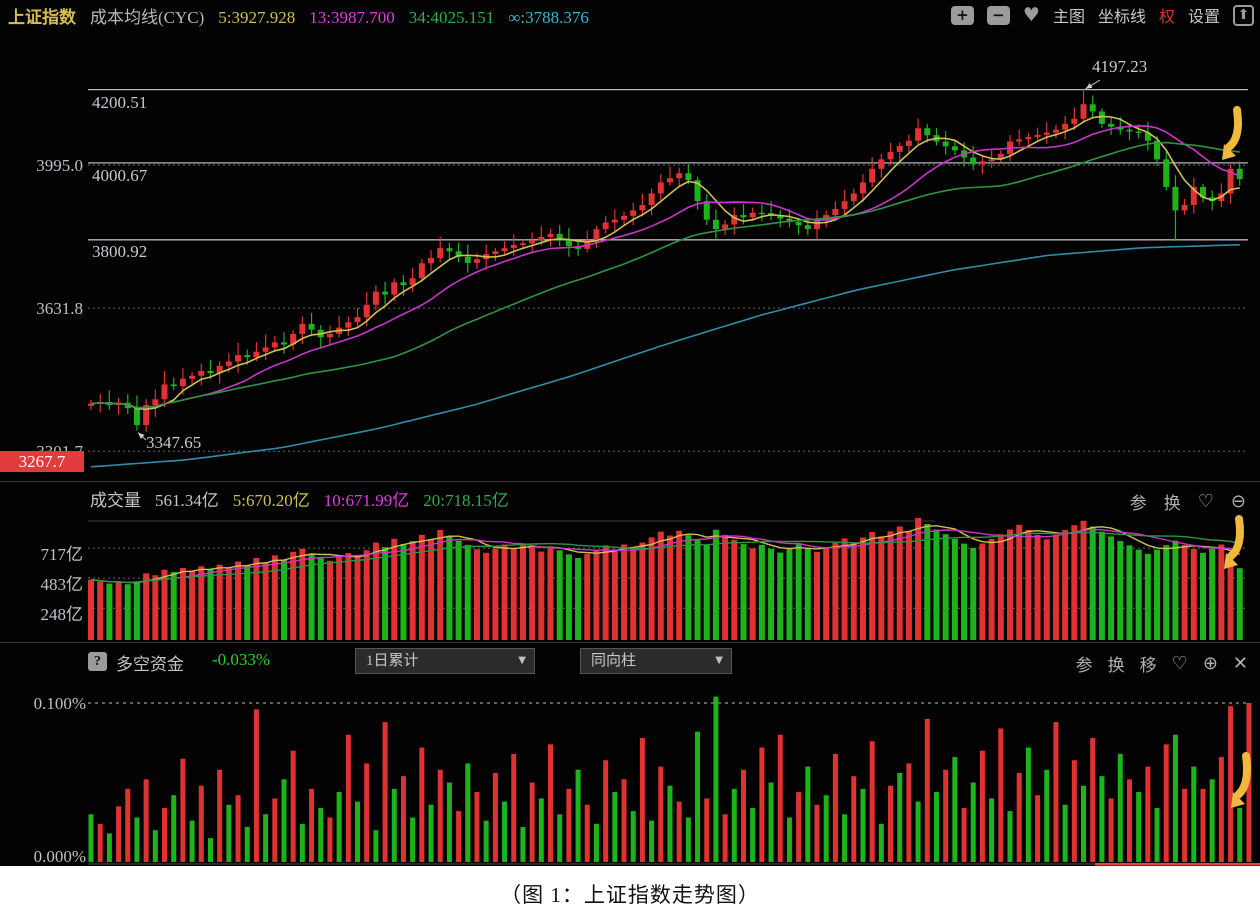 The image size is (1260, 922). Describe the element at coordinates (392, 661) in the screenshot. I see `period-dropdown-value: 1日累计` at that location.